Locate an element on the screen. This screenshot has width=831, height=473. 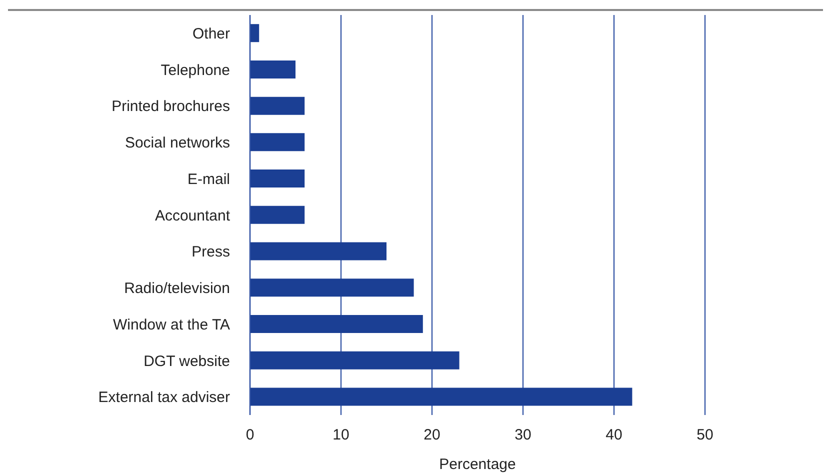
y-tick-label: DGT website is located at coordinates (187, 361).